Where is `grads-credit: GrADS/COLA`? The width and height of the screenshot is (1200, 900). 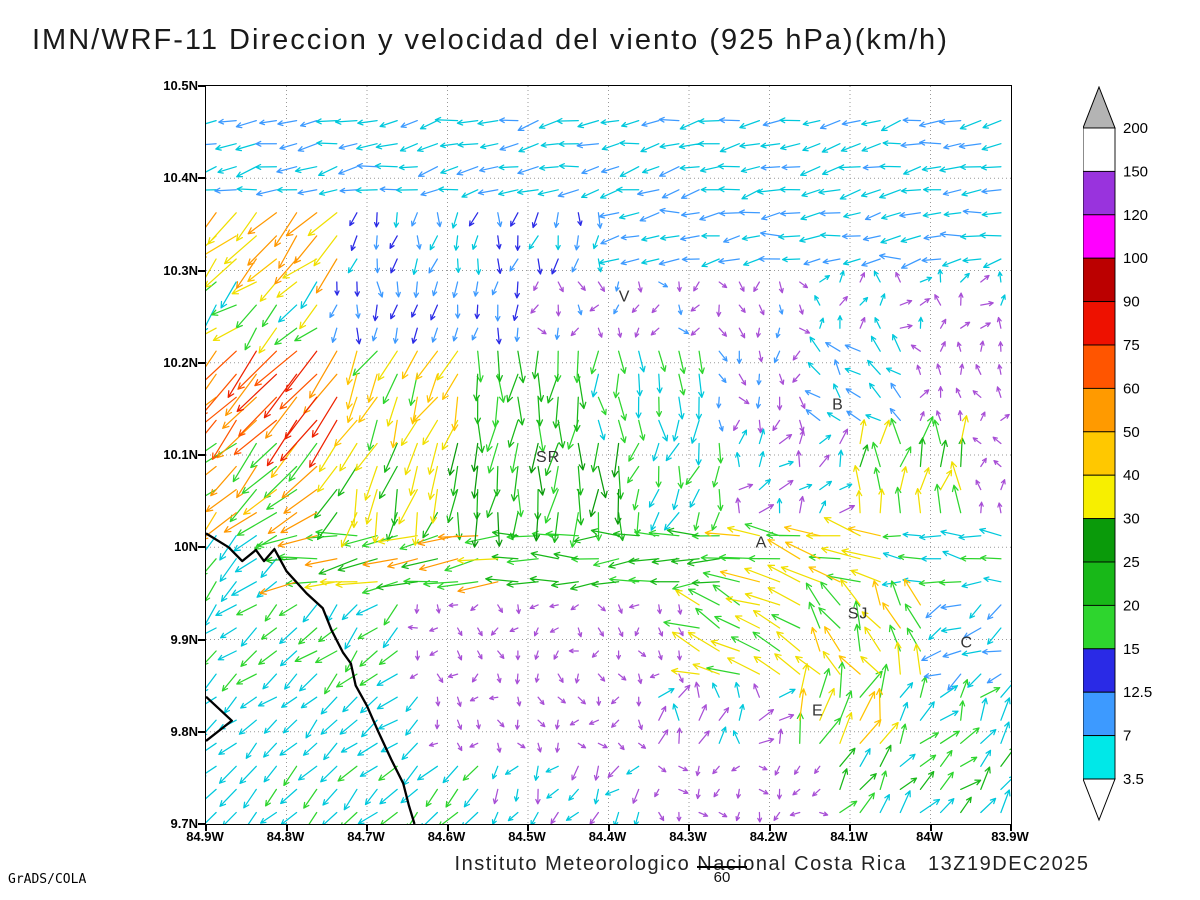 grads-credit: GrADS/COLA is located at coordinates (47, 879).